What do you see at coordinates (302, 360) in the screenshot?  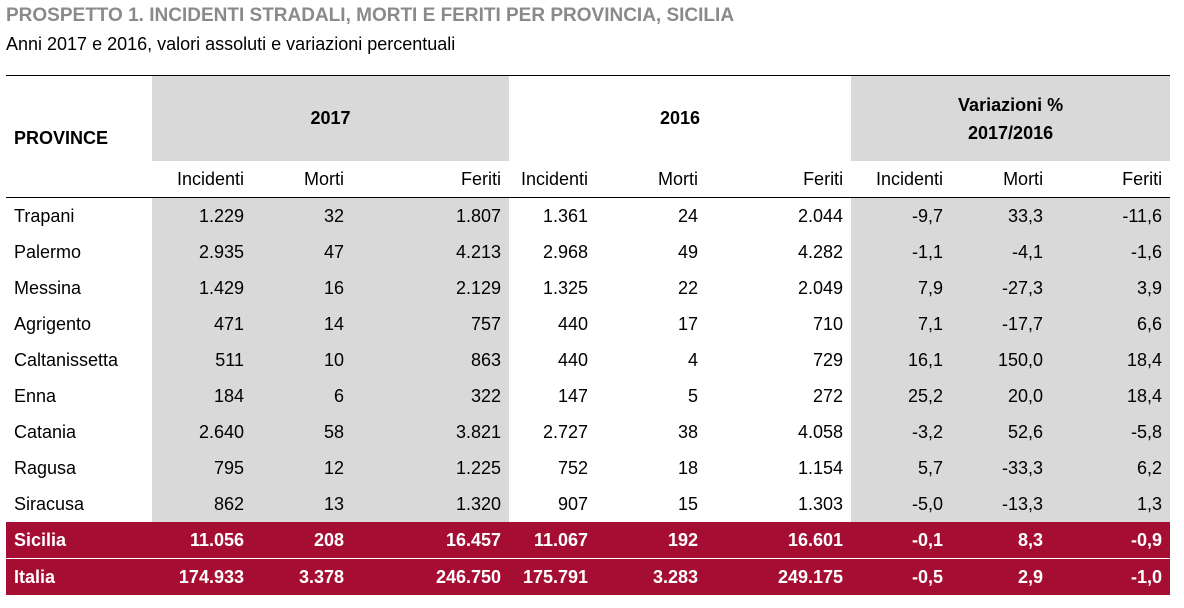 I see `cell: 10` at bounding box center [302, 360].